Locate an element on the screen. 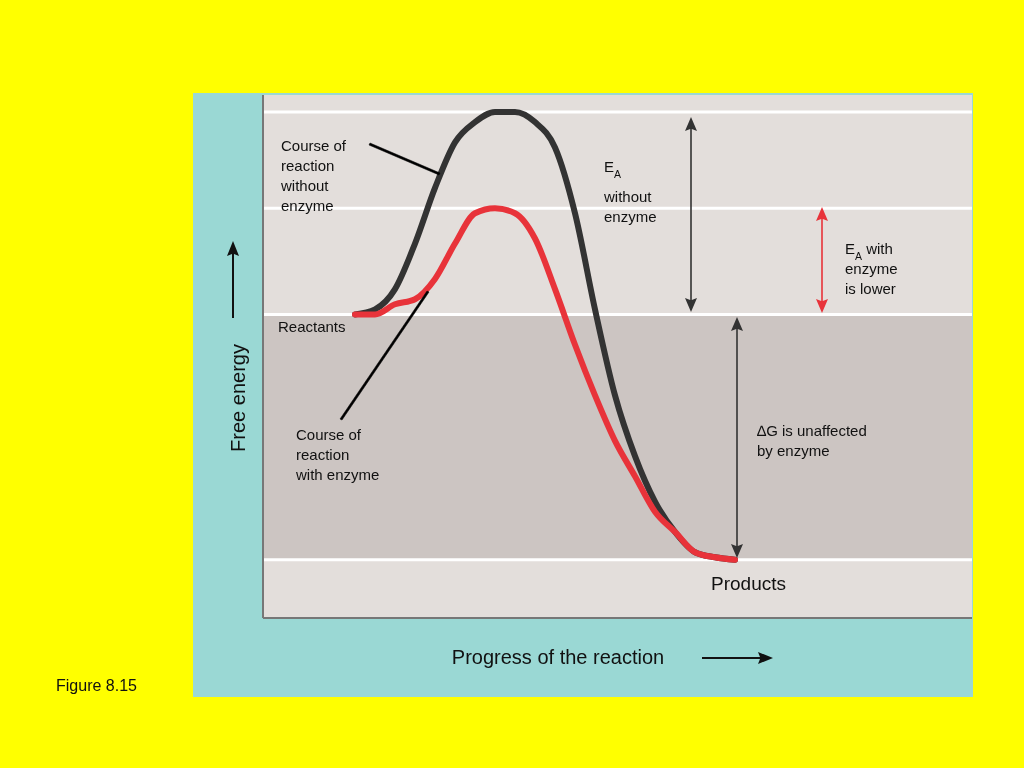 This screenshot has width=1024, height=768. annotation: Course of reaction without enzyme is located at coordinates (313, 175).